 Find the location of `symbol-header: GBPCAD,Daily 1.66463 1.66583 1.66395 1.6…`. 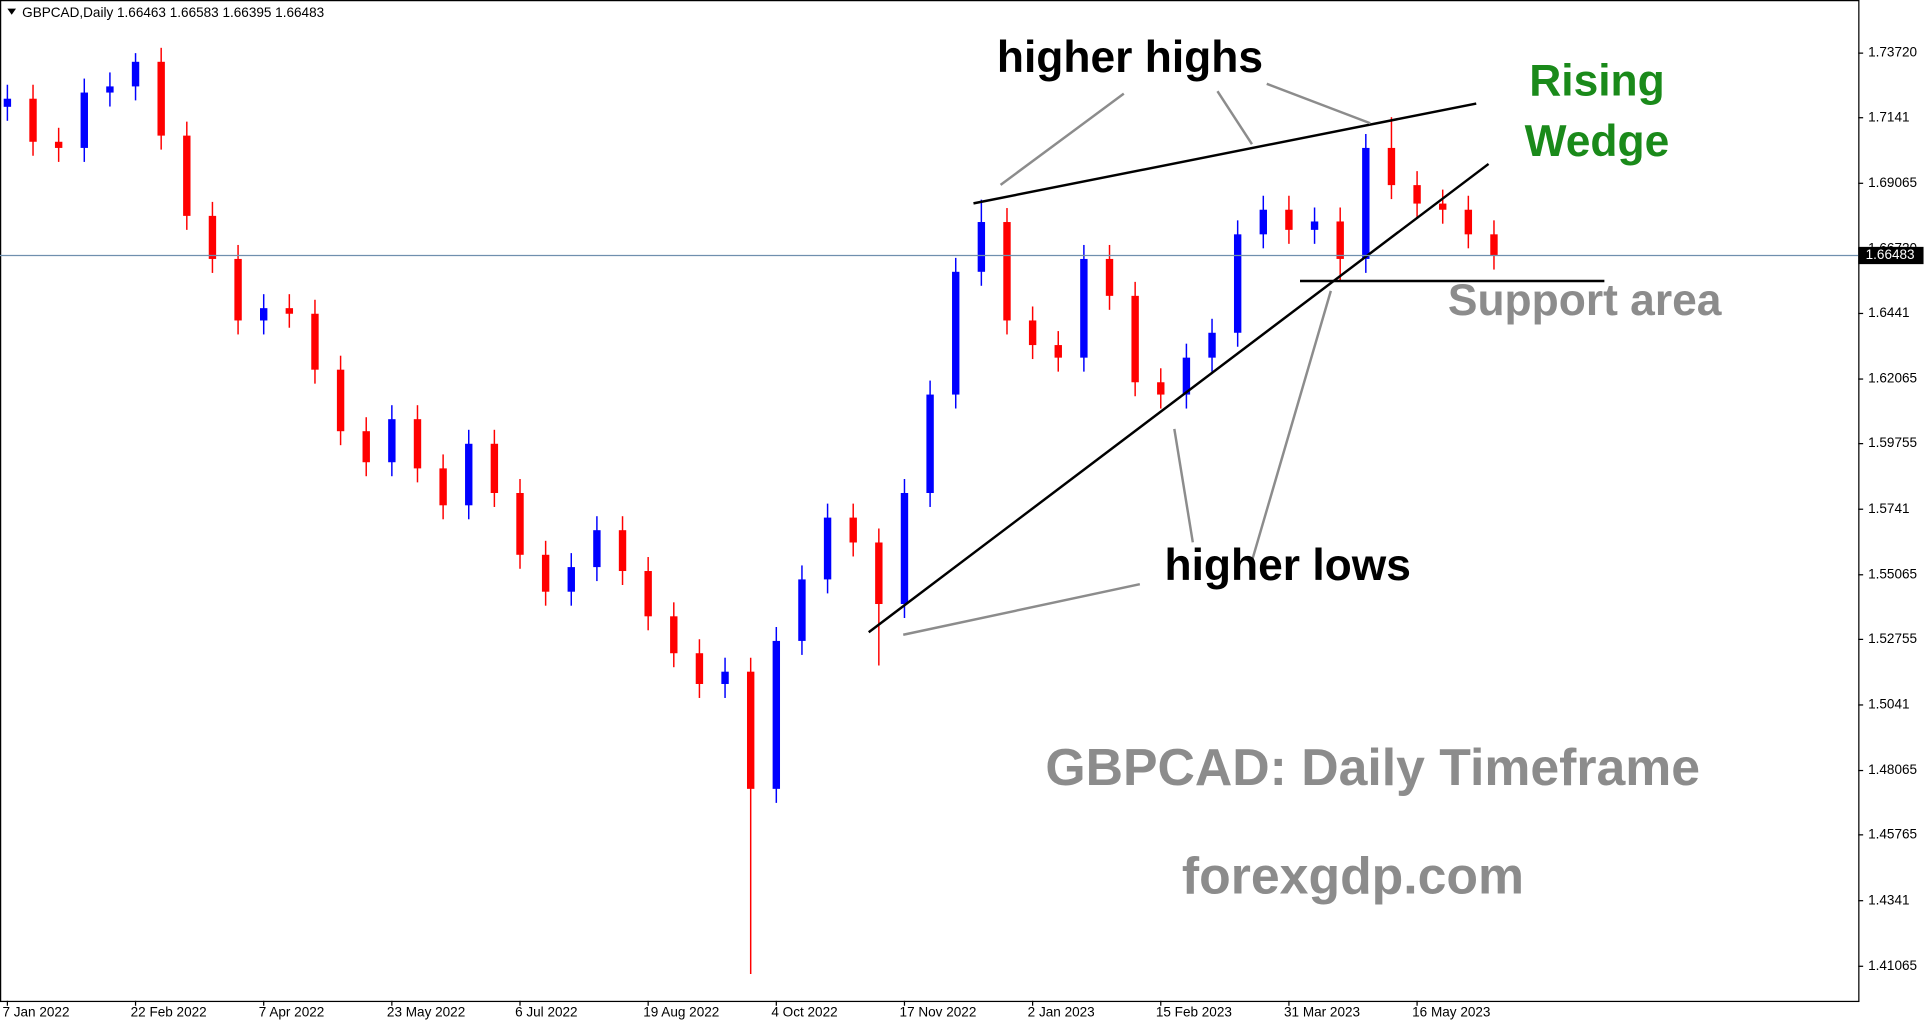

symbol-header: GBPCAD,Daily 1.66463 1.66583 1.66395 1.6… is located at coordinates (173, 12).